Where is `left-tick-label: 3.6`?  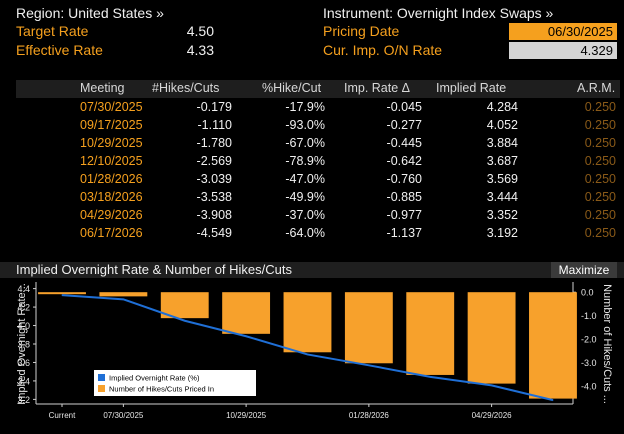 left-tick-label: 3.6 is located at coordinates (23, 363).